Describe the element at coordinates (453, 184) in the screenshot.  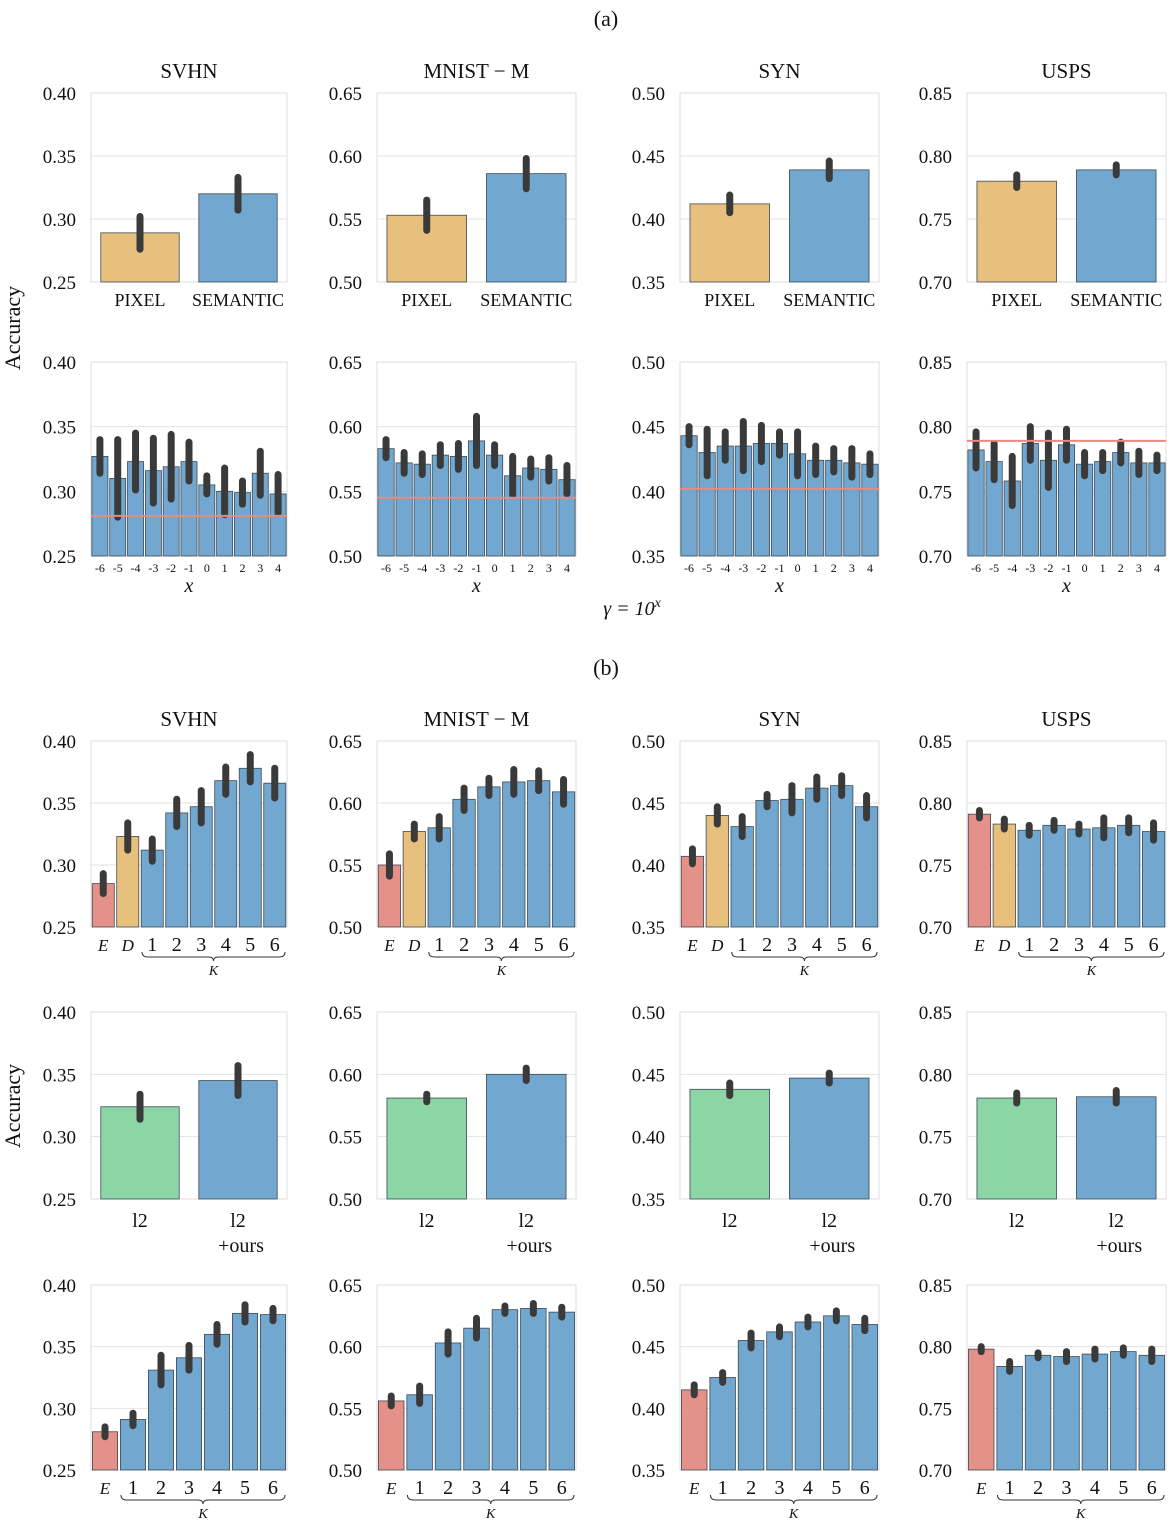
I see `subplot-1-2: 0.50 0.55 0.60 0.65 MNIST − M PIXEL SEMANTIC` at that location.